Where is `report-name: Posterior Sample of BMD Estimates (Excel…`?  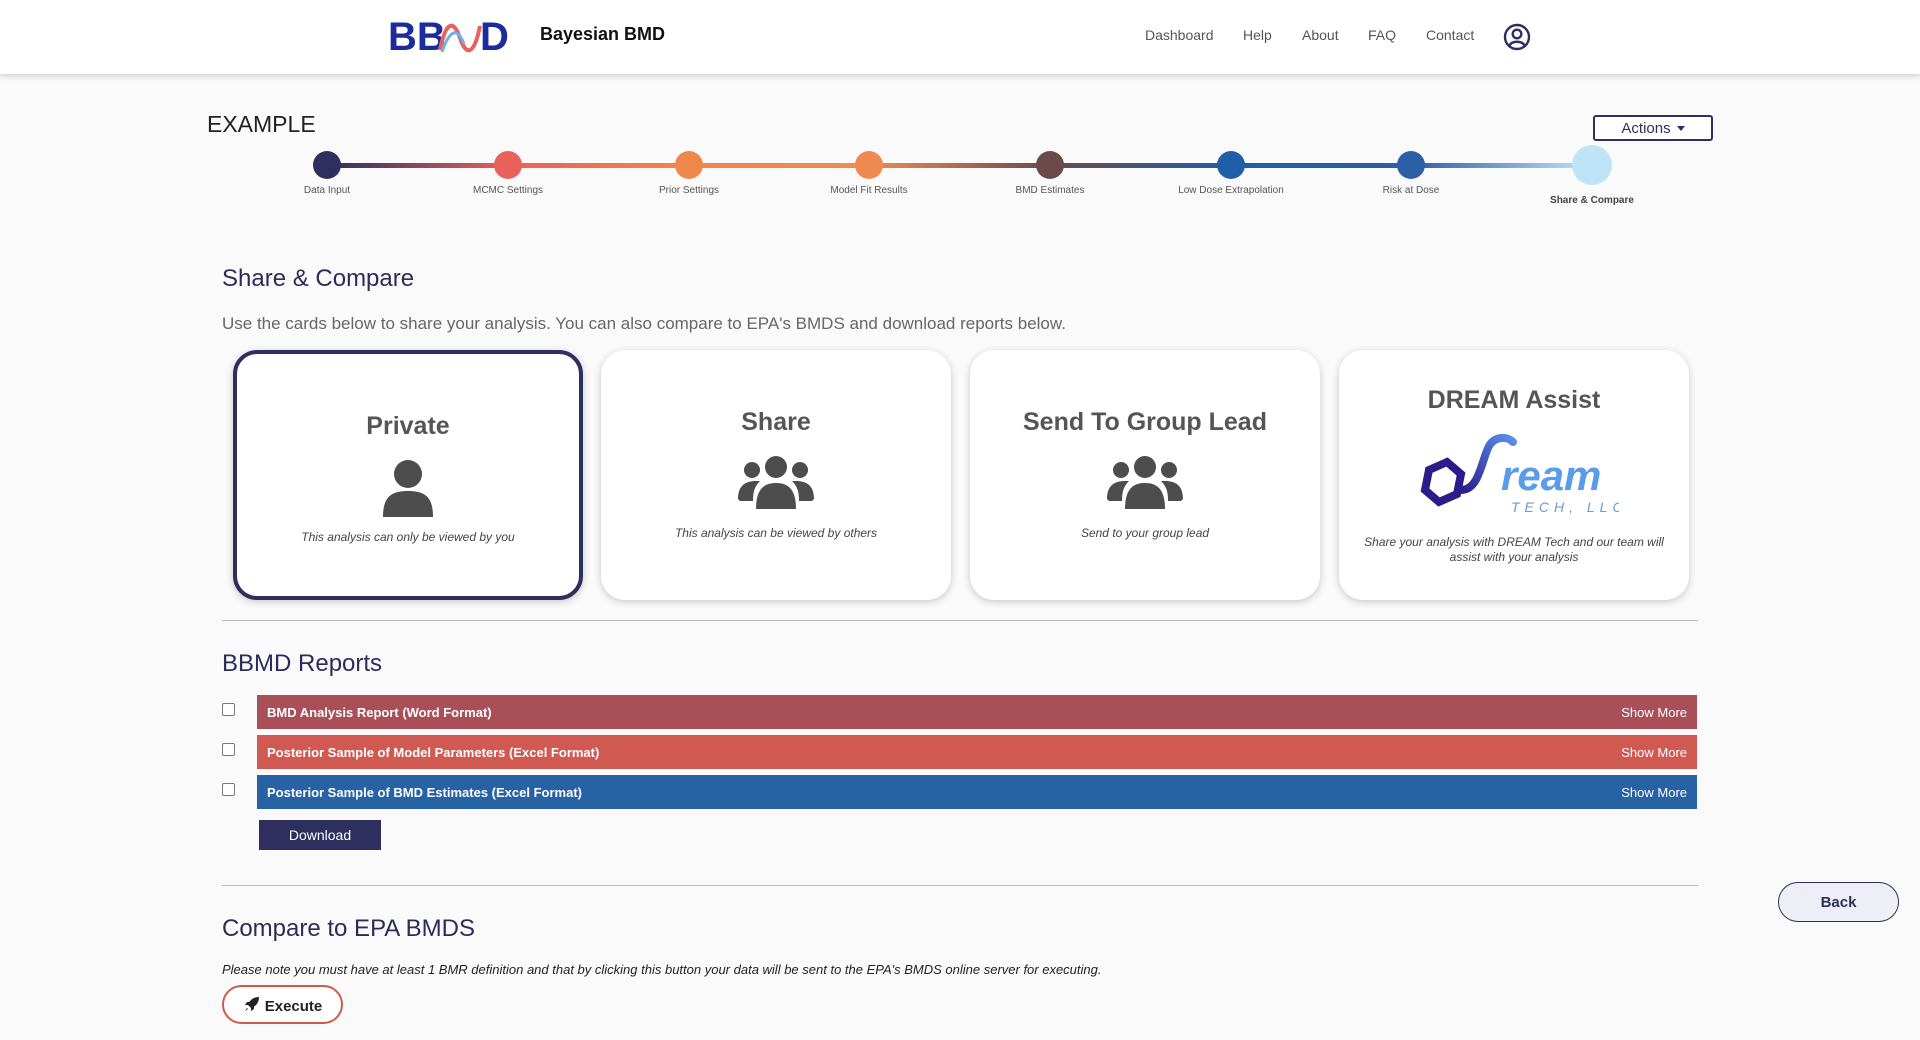
report-name: Posterior Sample of BMD Estimates (Excel… is located at coordinates (424, 792).